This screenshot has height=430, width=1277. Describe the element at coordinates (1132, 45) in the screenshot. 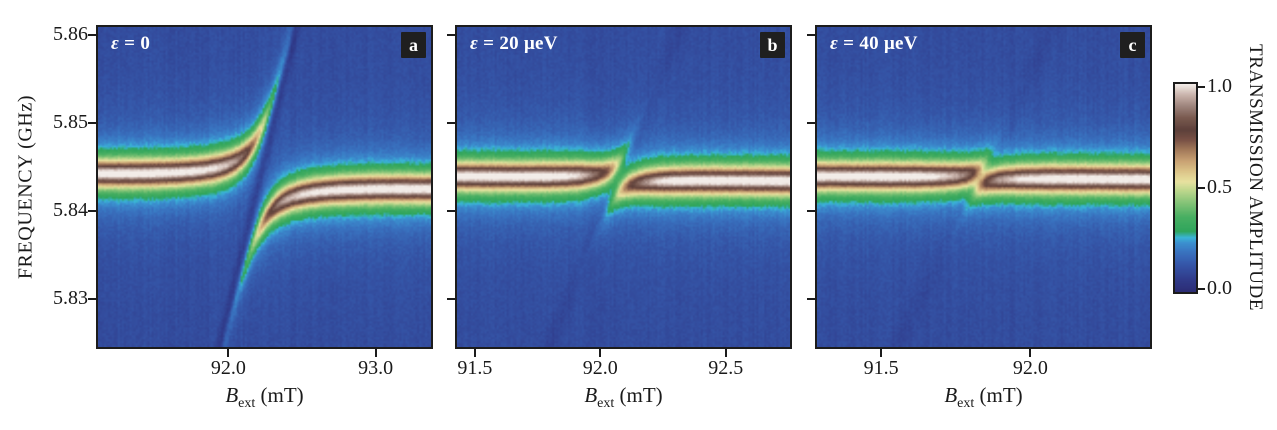

I see `panel-letter-badge: c` at that location.